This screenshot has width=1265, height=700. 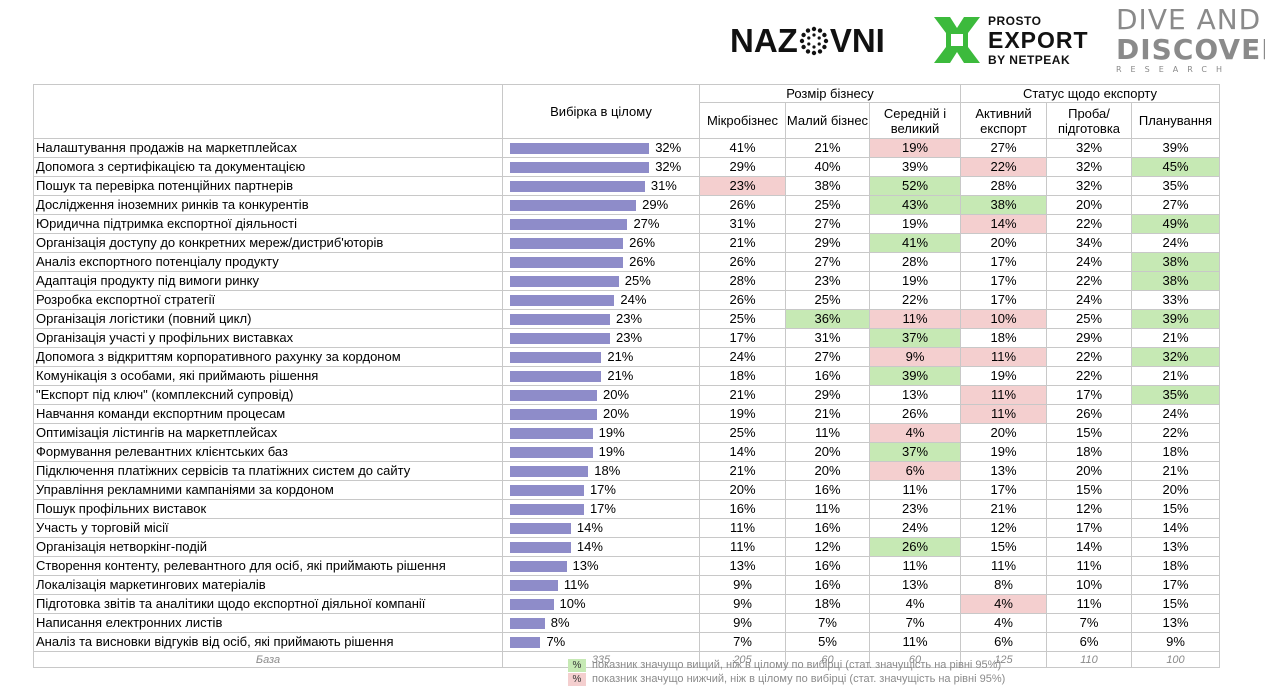 I want to click on total-bar-label: 11%, so click(x=576, y=584).